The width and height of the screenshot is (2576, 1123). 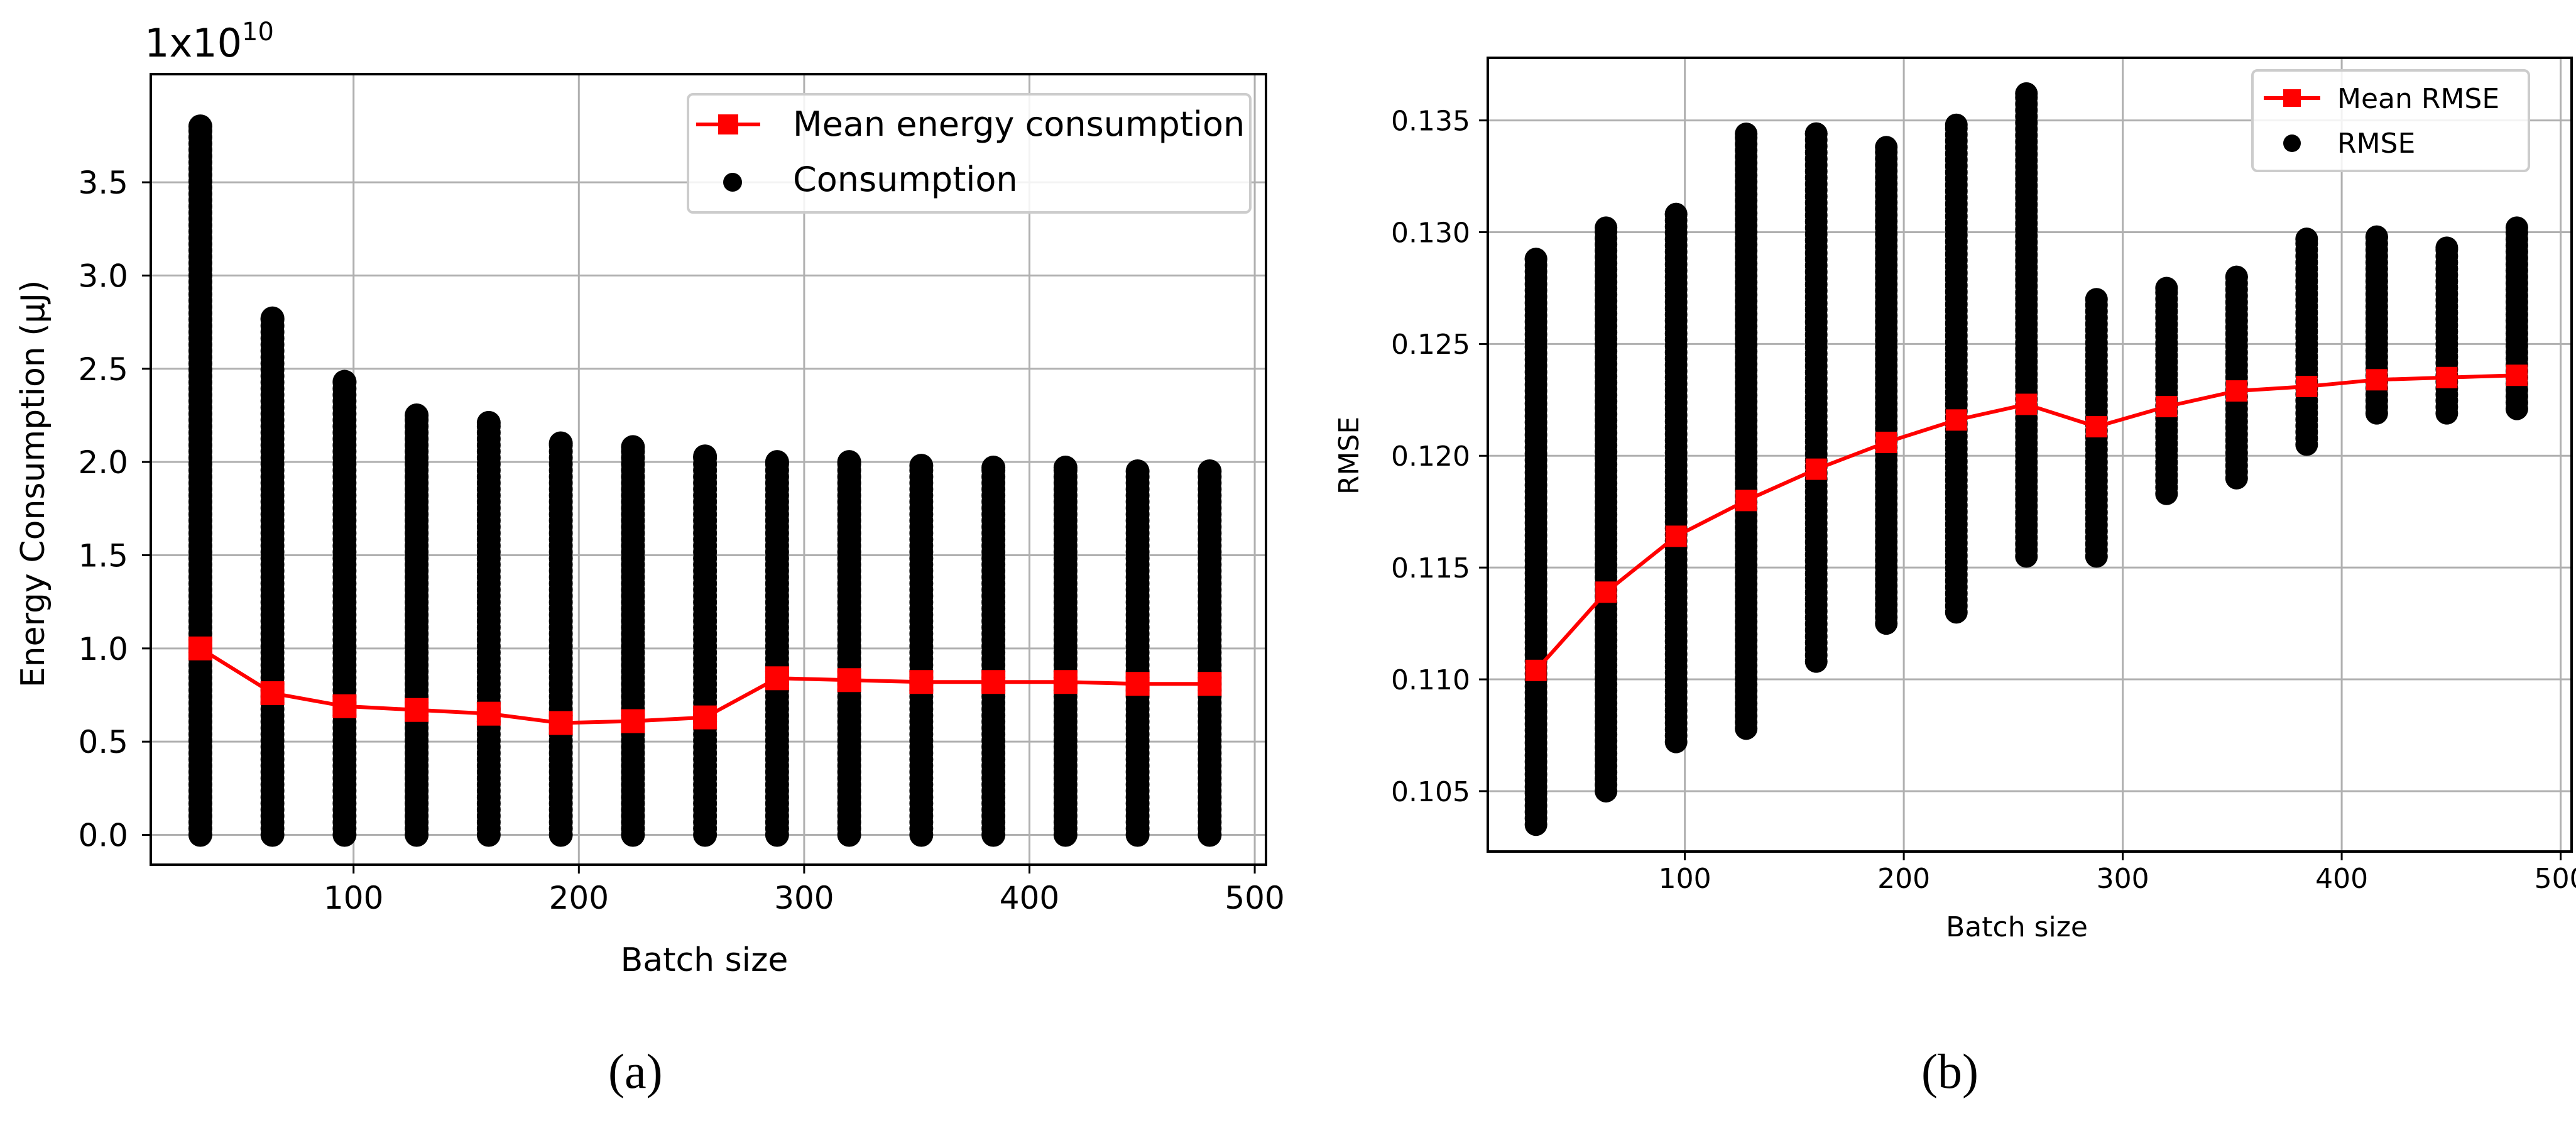 What do you see at coordinates (353, 898) in the screenshot?
I see `energy-x-tick-label: 100` at bounding box center [353, 898].